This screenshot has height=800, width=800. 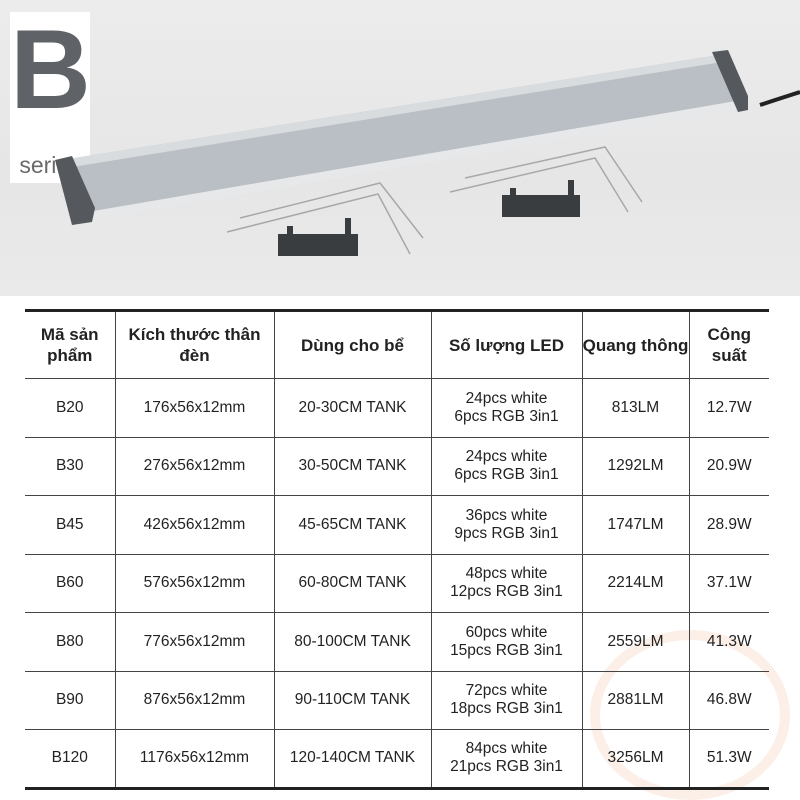 I want to click on cell-size: 876x56x12mm, so click(x=194, y=700).